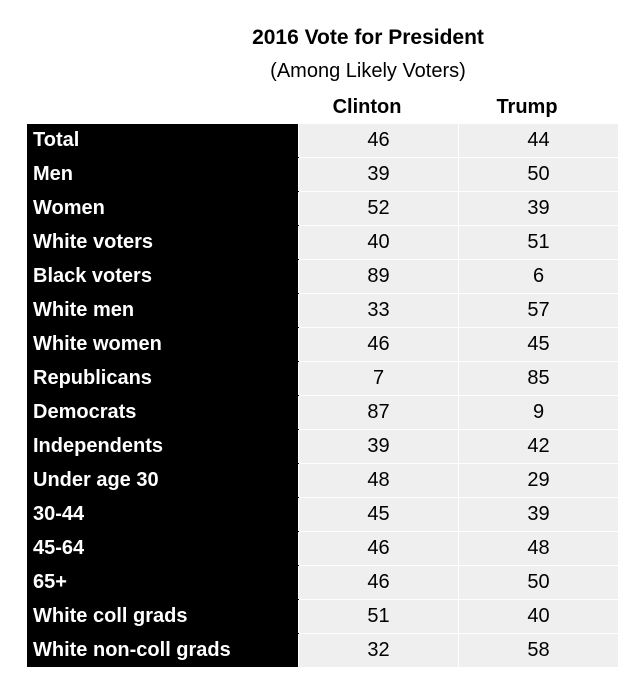 This screenshot has height=677, width=620. I want to click on table-row: Men 39 50, so click(322, 174).